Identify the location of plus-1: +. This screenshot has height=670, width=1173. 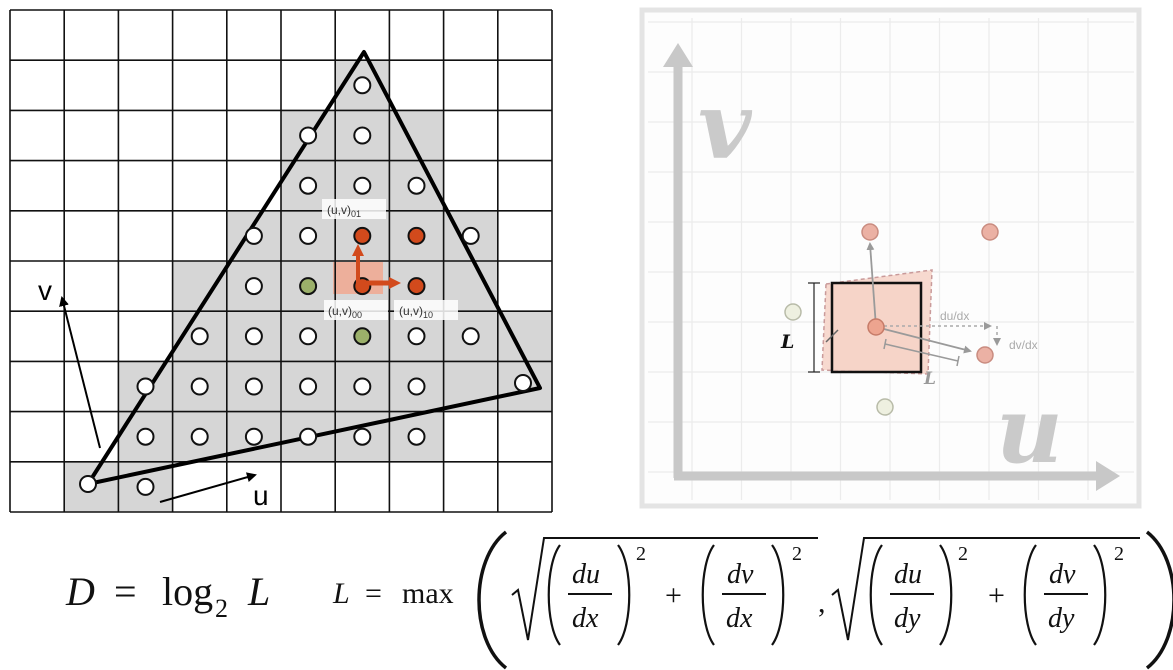
(673, 595).